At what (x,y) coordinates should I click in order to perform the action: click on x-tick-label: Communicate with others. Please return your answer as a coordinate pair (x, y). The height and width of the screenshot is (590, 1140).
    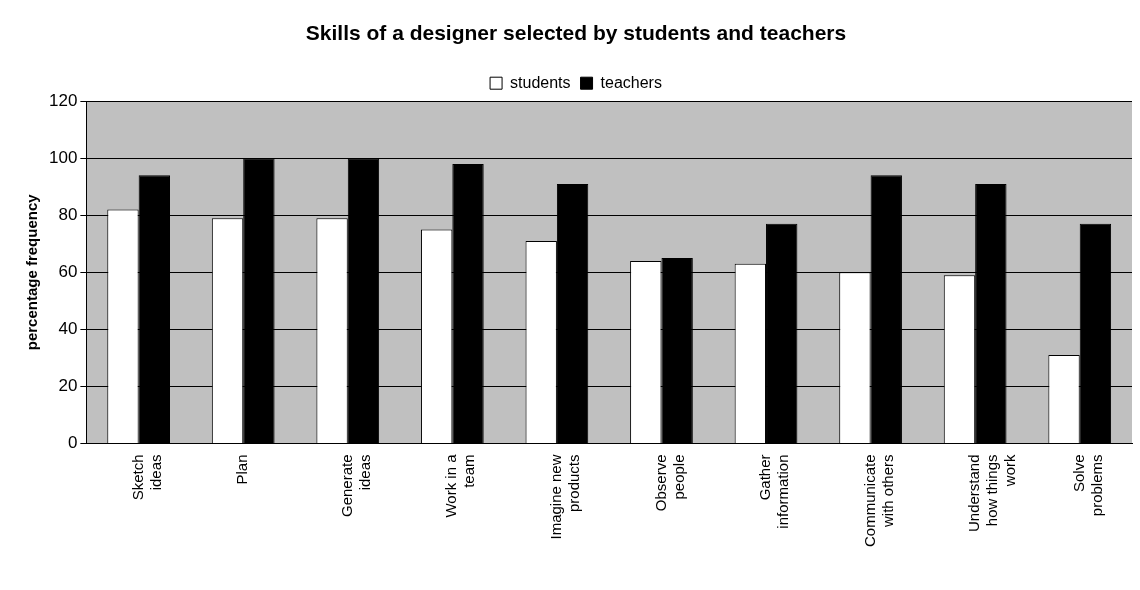
    Looking at the image, I should click on (878, 501).